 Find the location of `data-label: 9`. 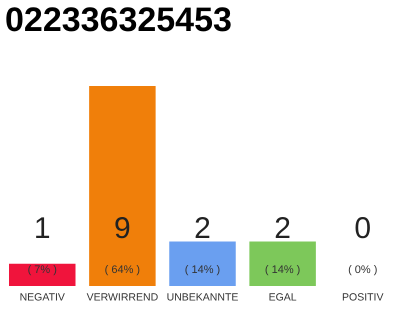

data-label: 9 is located at coordinates (122, 228).